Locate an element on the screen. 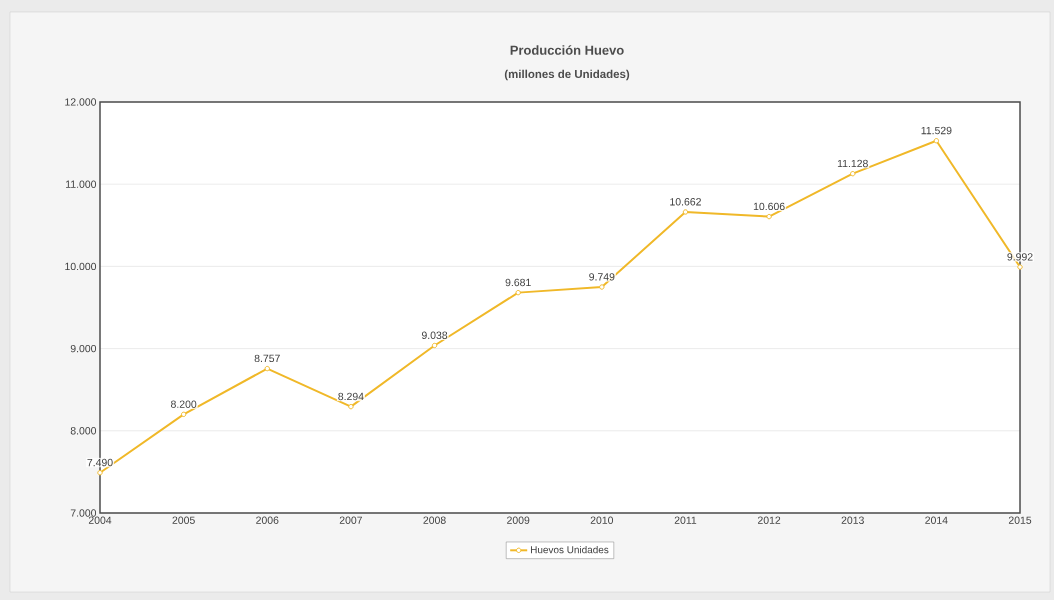 This screenshot has height=600, width=1054. x-tick-label: 2015 is located at coordinates (1020, 520).